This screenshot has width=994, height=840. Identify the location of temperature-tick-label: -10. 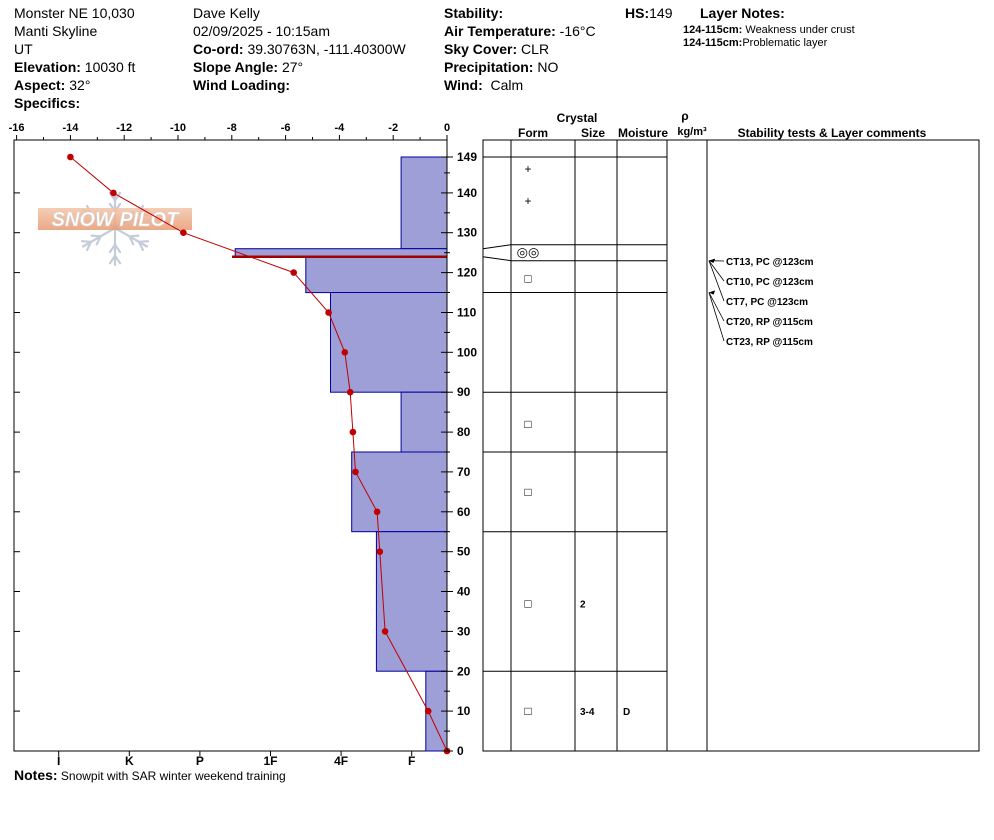
(178, 128).